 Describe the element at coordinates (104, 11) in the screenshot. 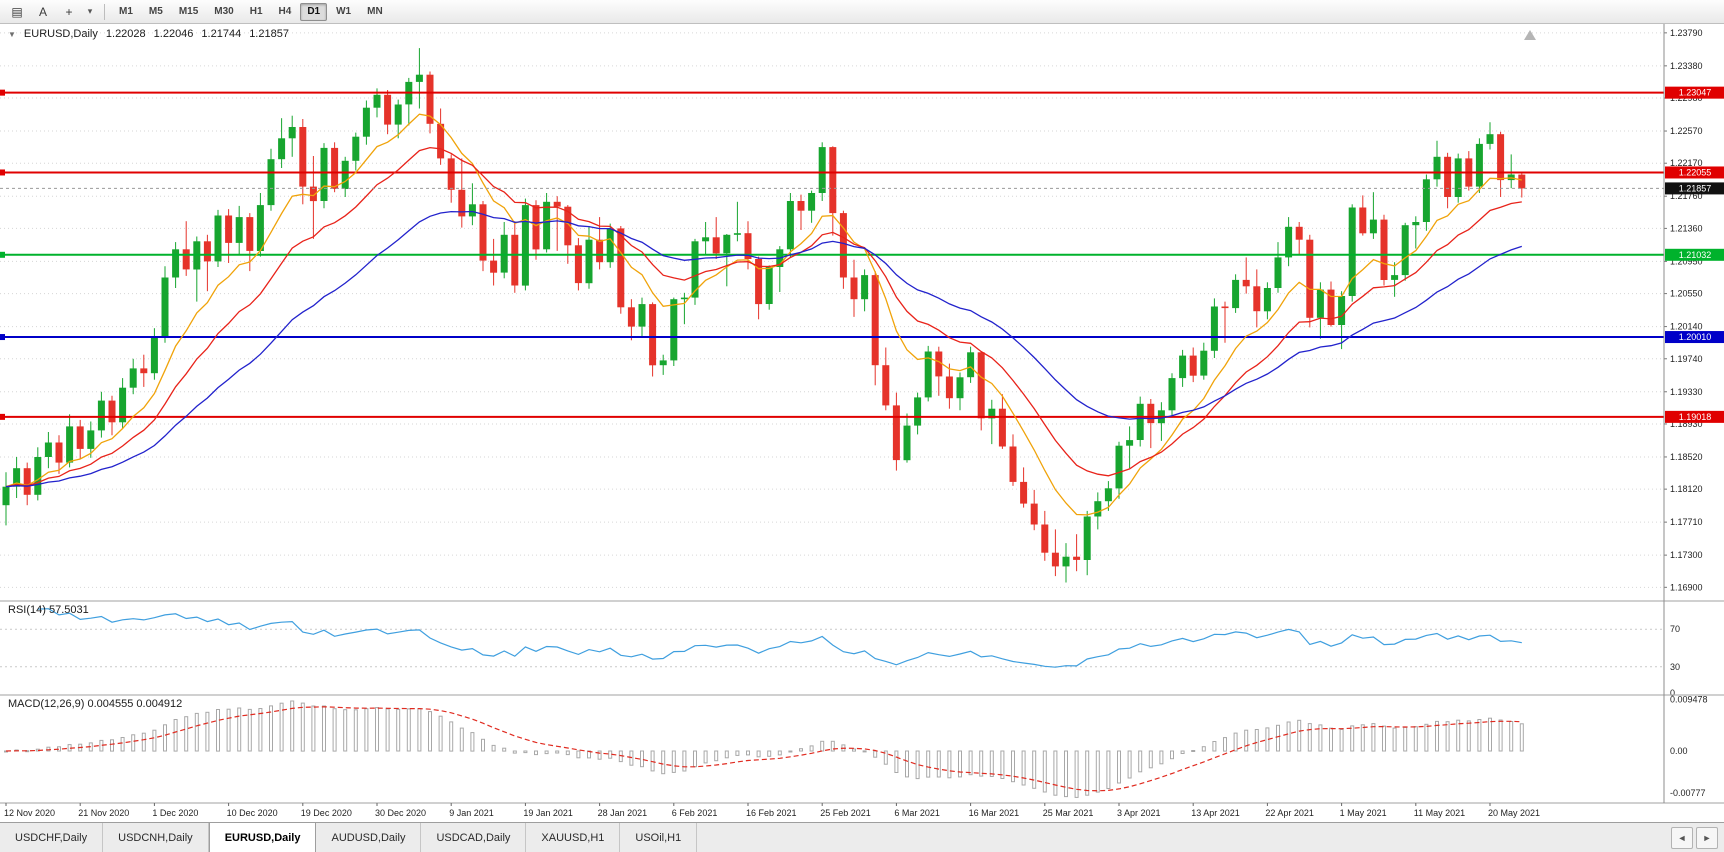

I see `toolbar-separator` at that location.